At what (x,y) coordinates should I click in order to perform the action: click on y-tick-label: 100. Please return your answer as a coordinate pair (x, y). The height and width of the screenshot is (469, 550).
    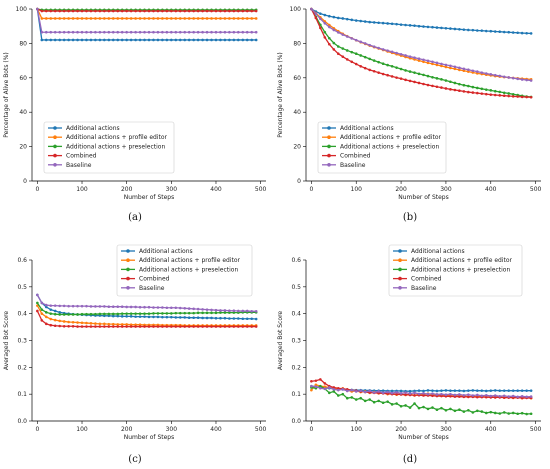
    Looking at the image, I should click on (22, 9).